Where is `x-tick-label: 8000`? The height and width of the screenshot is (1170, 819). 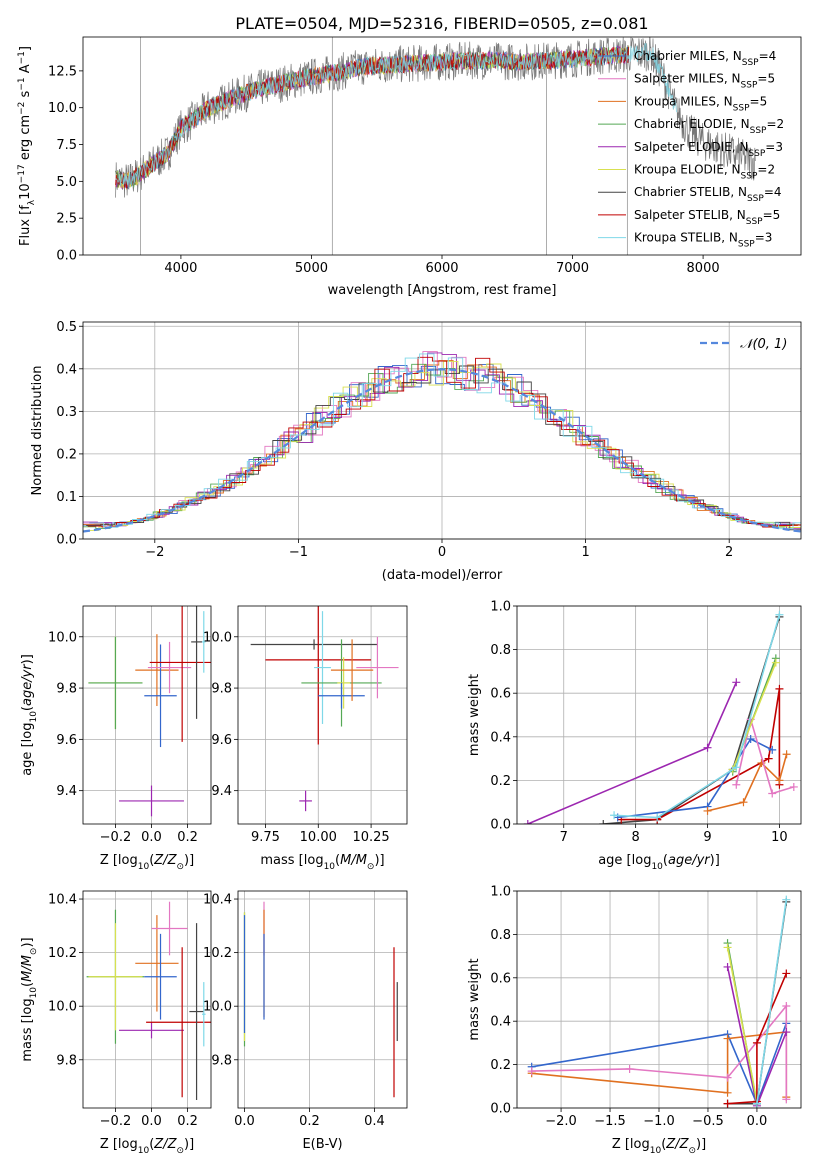
x-tick-label: 8000 is located at coordinates (703, 268).